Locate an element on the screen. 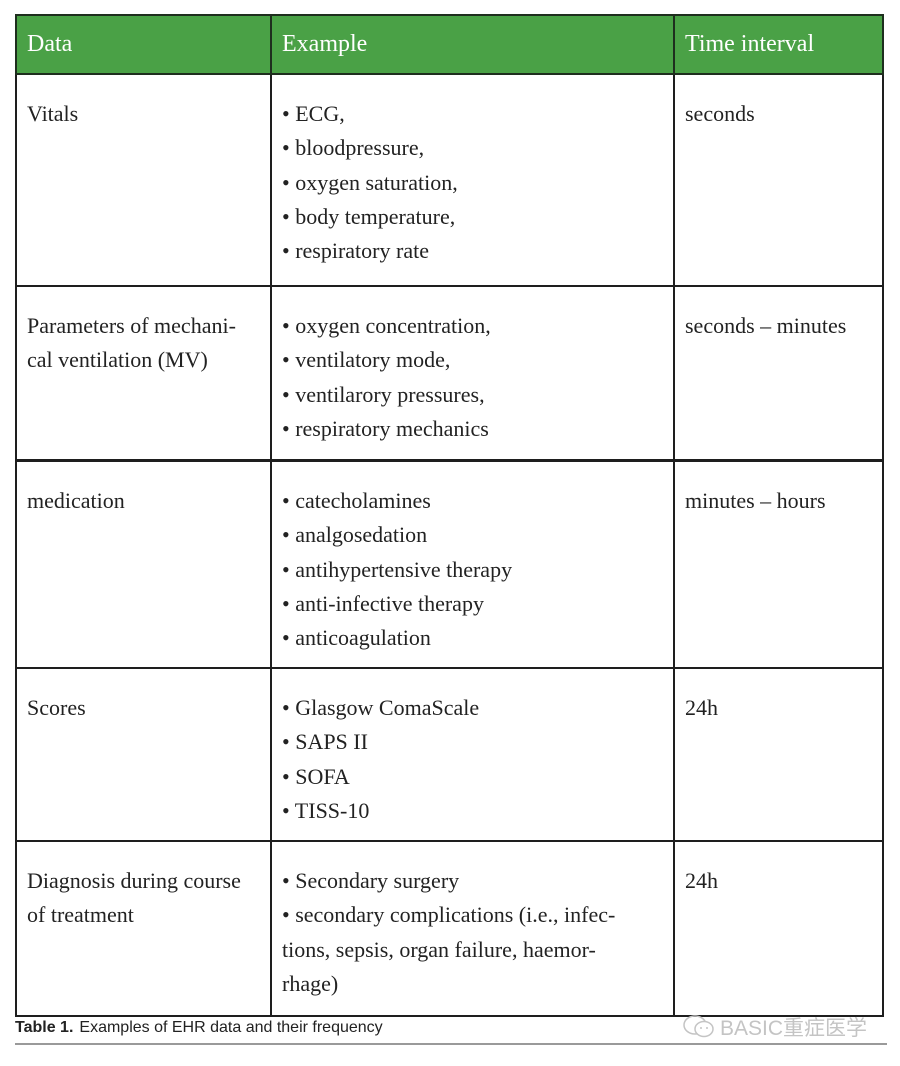 This screenshot has height=1066, width=900. cell-text: minutes – hours is located at coordinates (755, 500).